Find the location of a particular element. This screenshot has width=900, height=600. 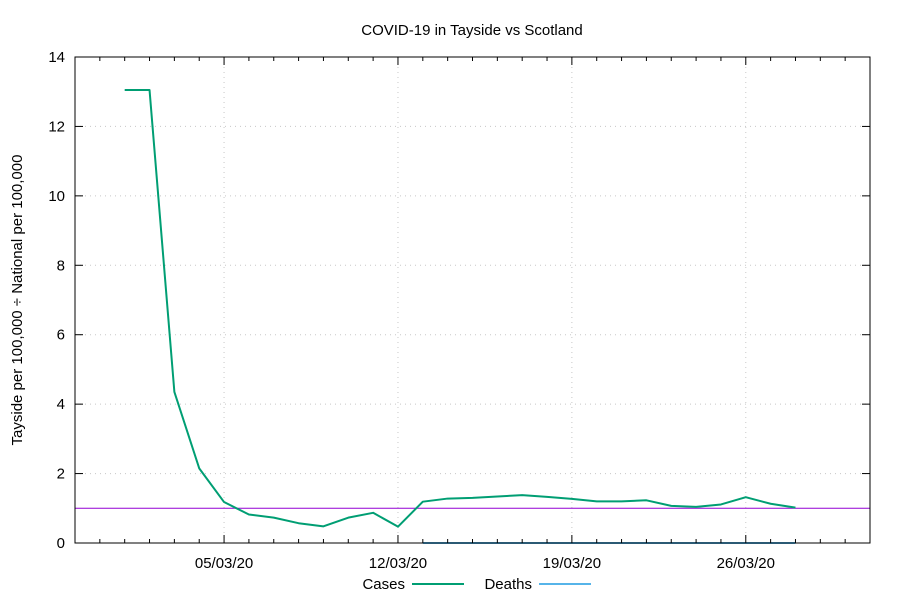

y-tick-label: 6 is located at coordinates (61, 335).